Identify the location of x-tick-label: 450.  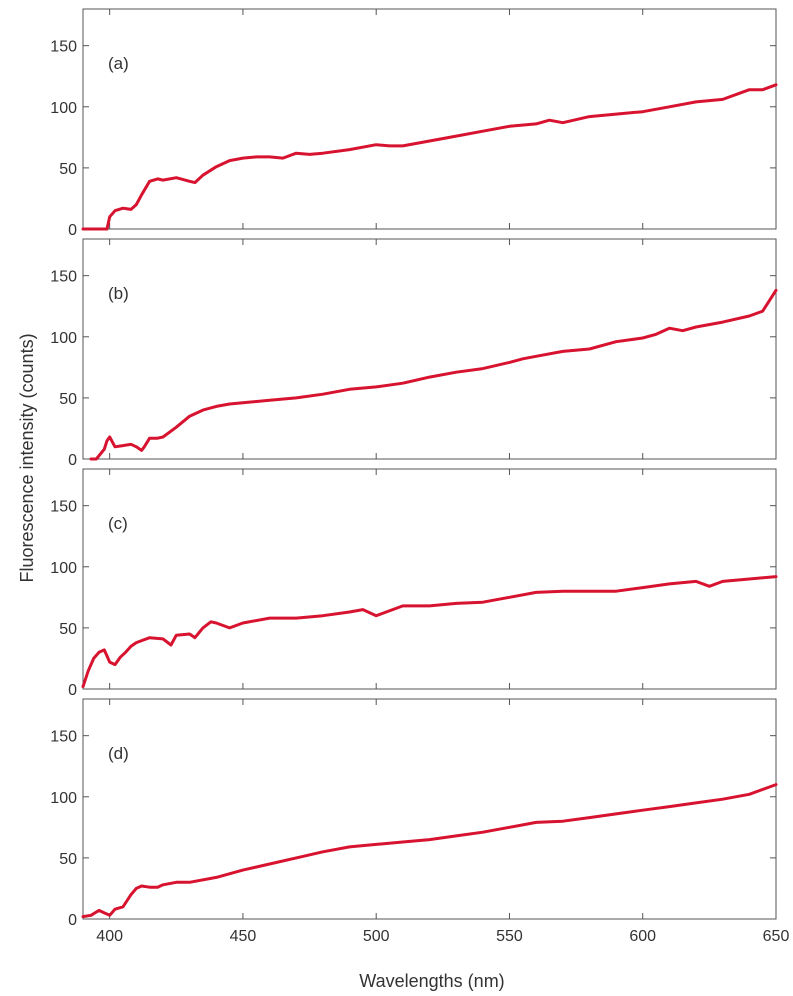
(243, 936).